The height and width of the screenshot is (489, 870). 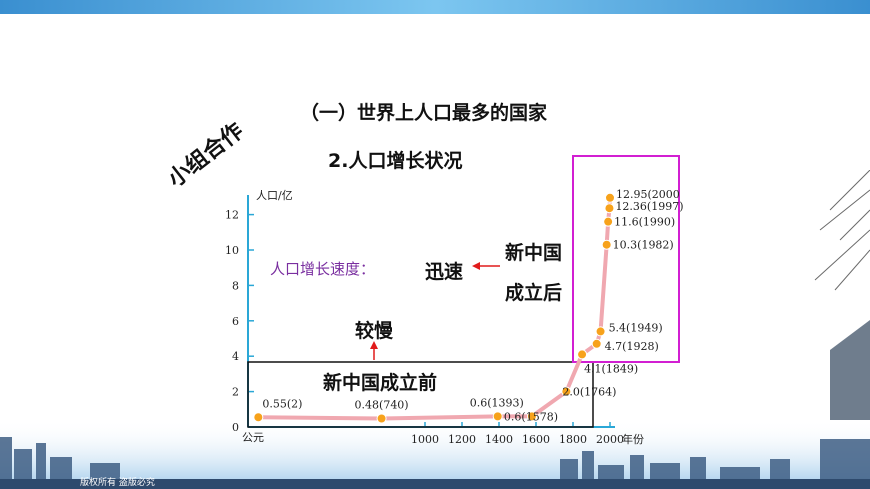 What do you see at coordinates (643, 245) in the screenshot?
I see `data-label: 10.3(1982)` at bounding box center [643, 245].